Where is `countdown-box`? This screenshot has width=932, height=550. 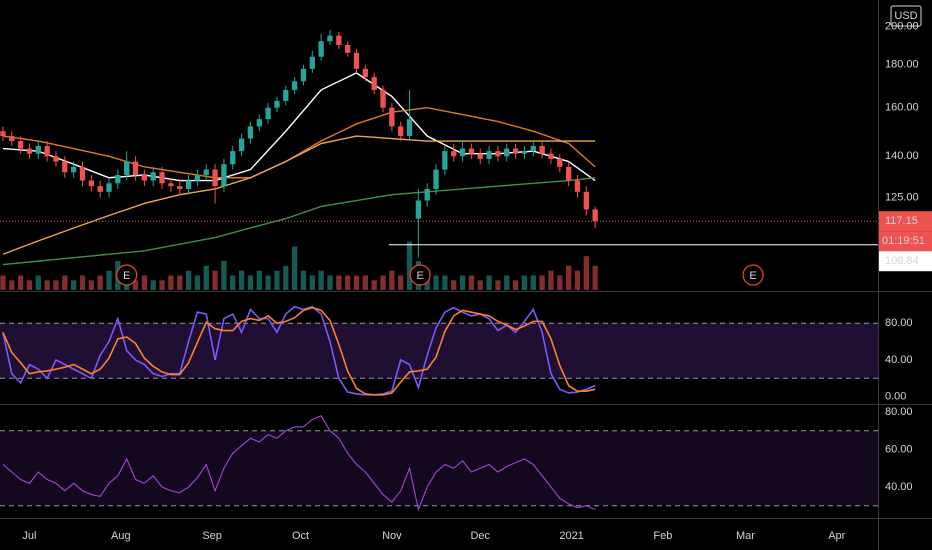
countdown-box is located at coordinates (905, 241).